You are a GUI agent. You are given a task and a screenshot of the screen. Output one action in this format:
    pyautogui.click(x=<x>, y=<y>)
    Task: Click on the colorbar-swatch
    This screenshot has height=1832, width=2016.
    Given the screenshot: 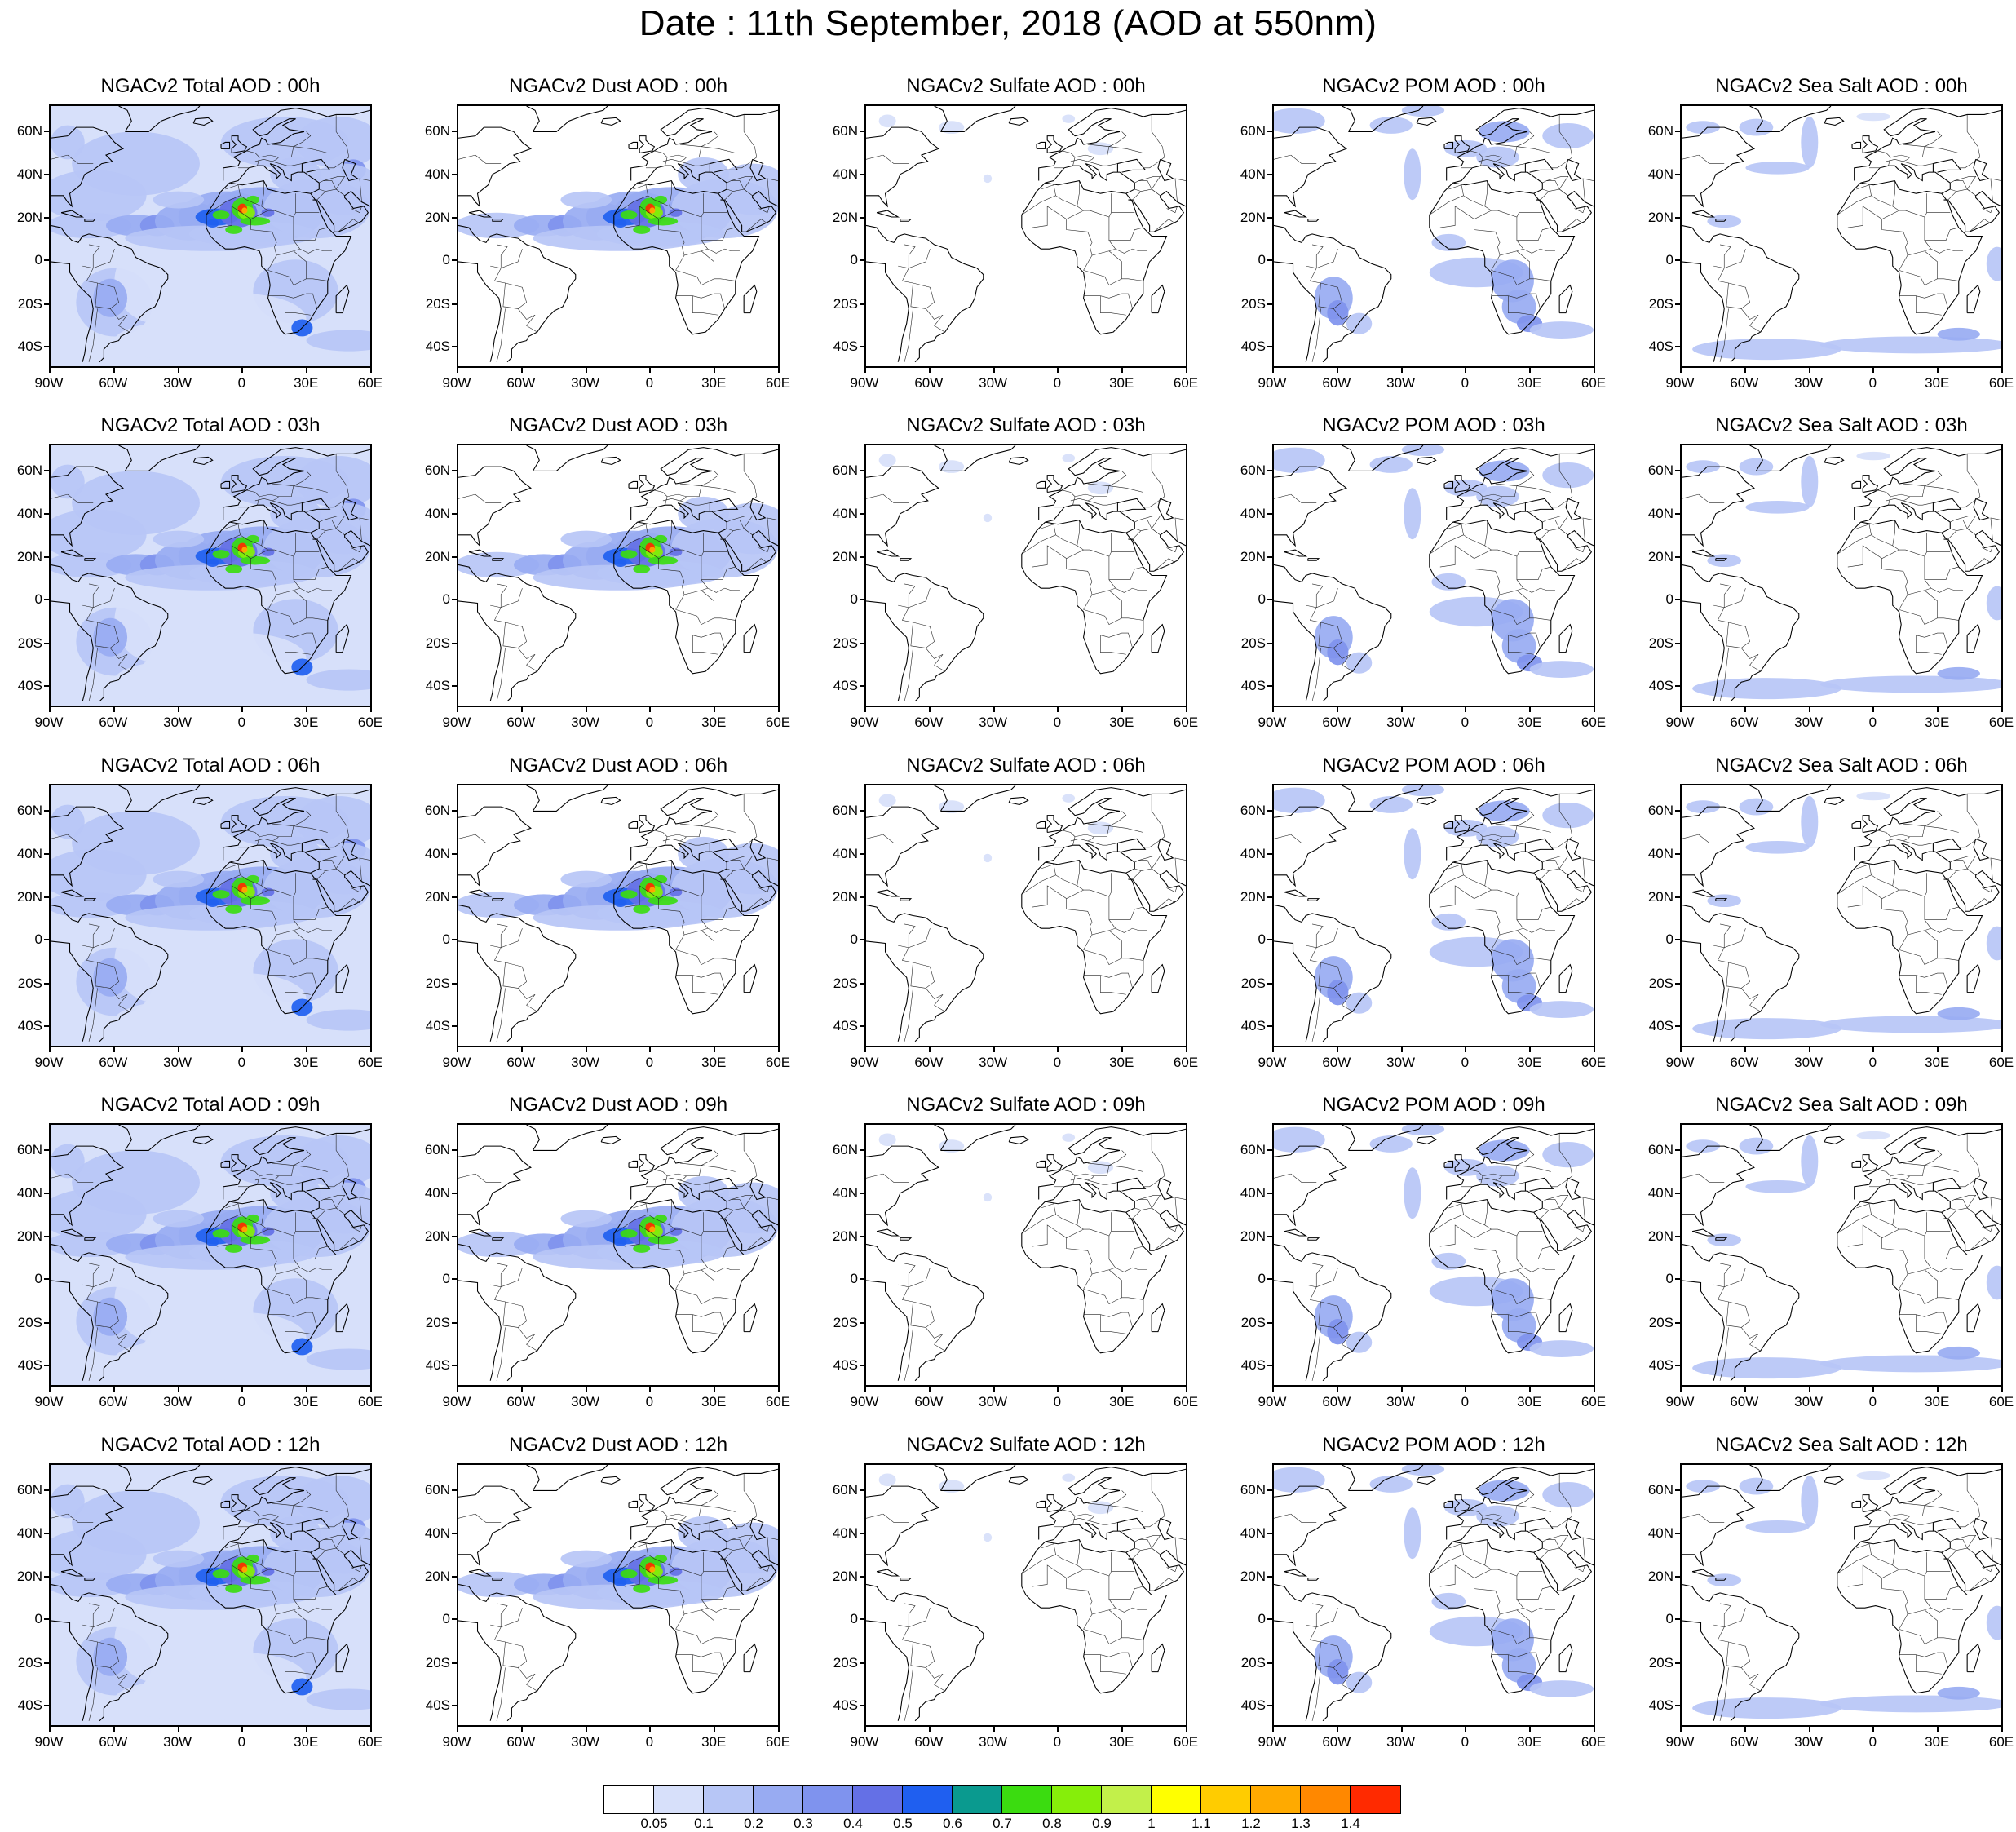 What is the action you would take?
    pyautogui.click(x=679, y=1800)
    